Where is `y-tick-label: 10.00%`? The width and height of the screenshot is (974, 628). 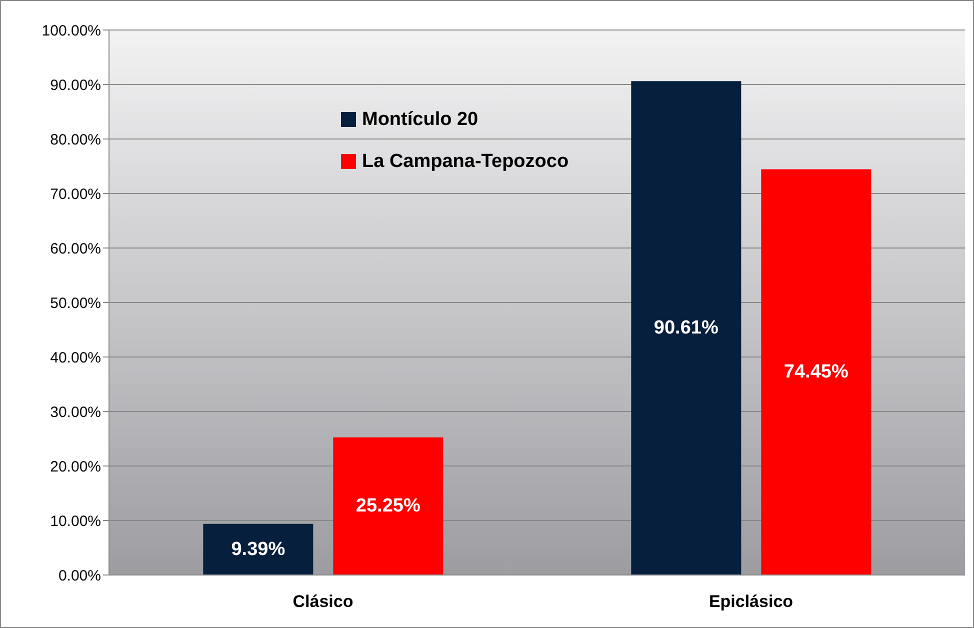
y-tick-label: 10.00% is located at coordinates (75, 521).